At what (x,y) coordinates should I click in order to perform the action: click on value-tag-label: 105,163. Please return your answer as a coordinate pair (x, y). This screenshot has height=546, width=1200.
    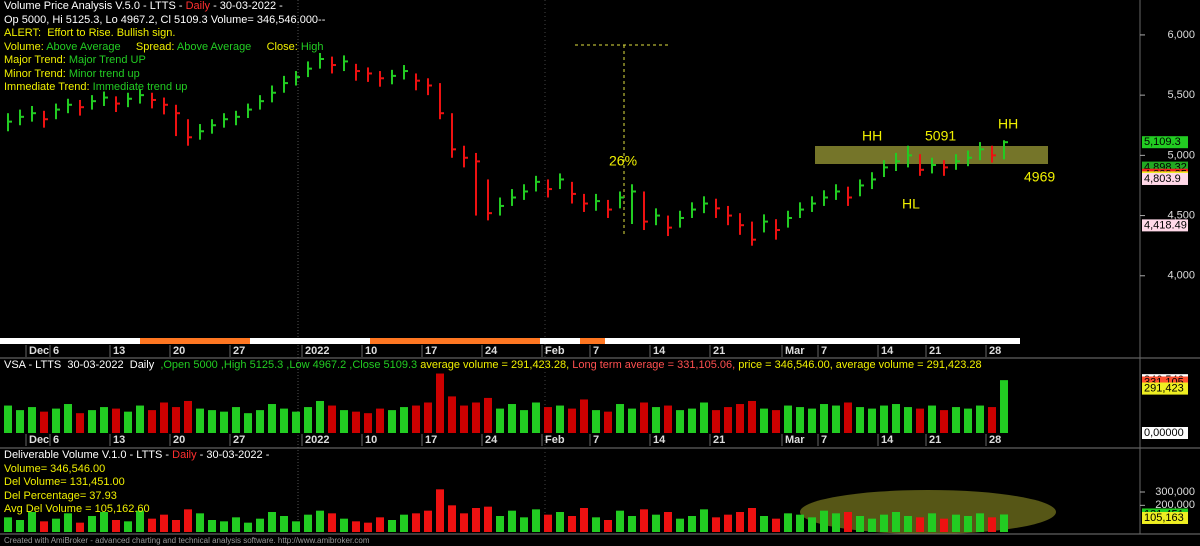
    Looking at the image, I should click on (1164, 518).